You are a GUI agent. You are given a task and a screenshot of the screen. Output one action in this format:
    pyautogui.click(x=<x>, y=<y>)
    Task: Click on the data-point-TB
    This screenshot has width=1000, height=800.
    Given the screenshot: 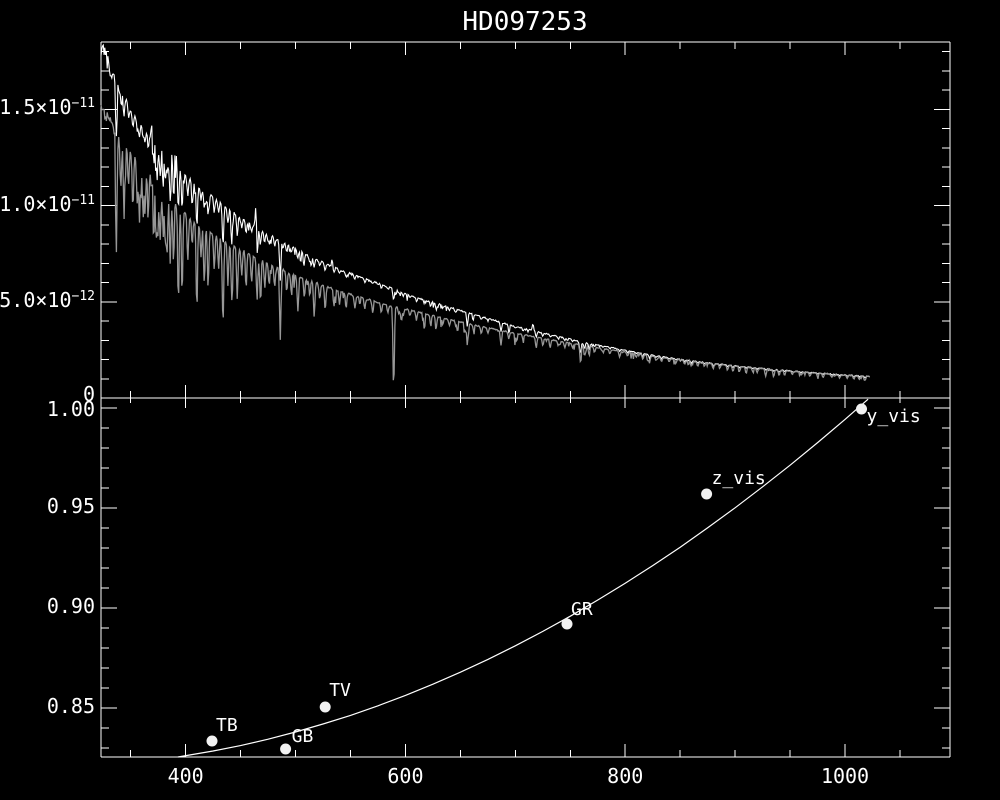 What is the action you would take?
    pyautogui.click(x=212, y=741)
    